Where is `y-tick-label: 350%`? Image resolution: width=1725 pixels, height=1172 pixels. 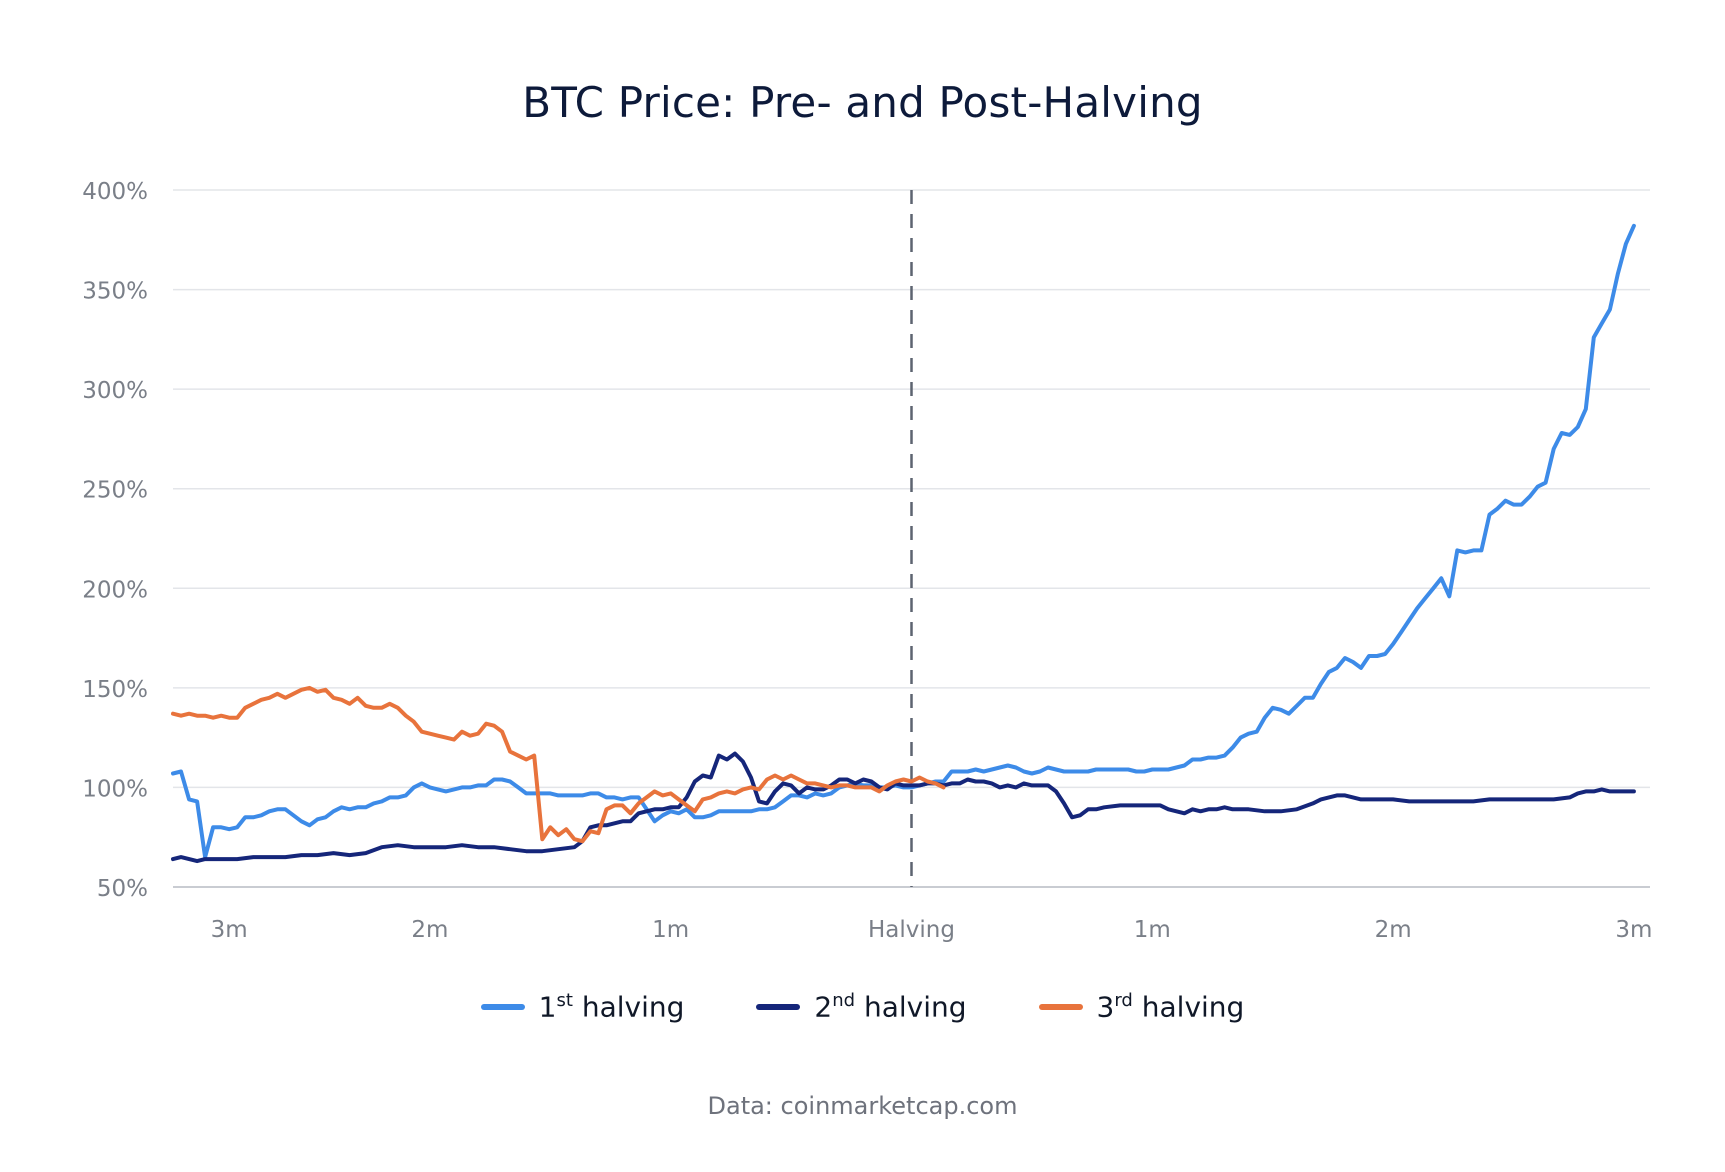
y-tick-label: 350% is located at coordinates (115, 292).